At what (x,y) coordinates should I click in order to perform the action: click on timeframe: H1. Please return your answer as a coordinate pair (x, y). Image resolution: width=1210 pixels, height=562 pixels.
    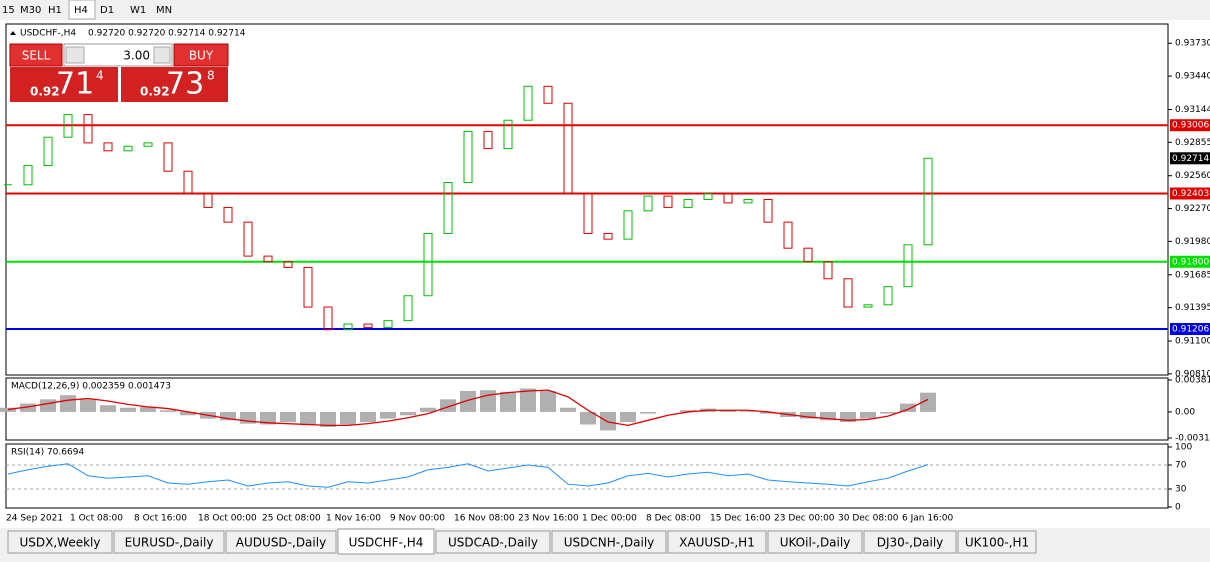
    Looking at the image, I should click on (55, 10).